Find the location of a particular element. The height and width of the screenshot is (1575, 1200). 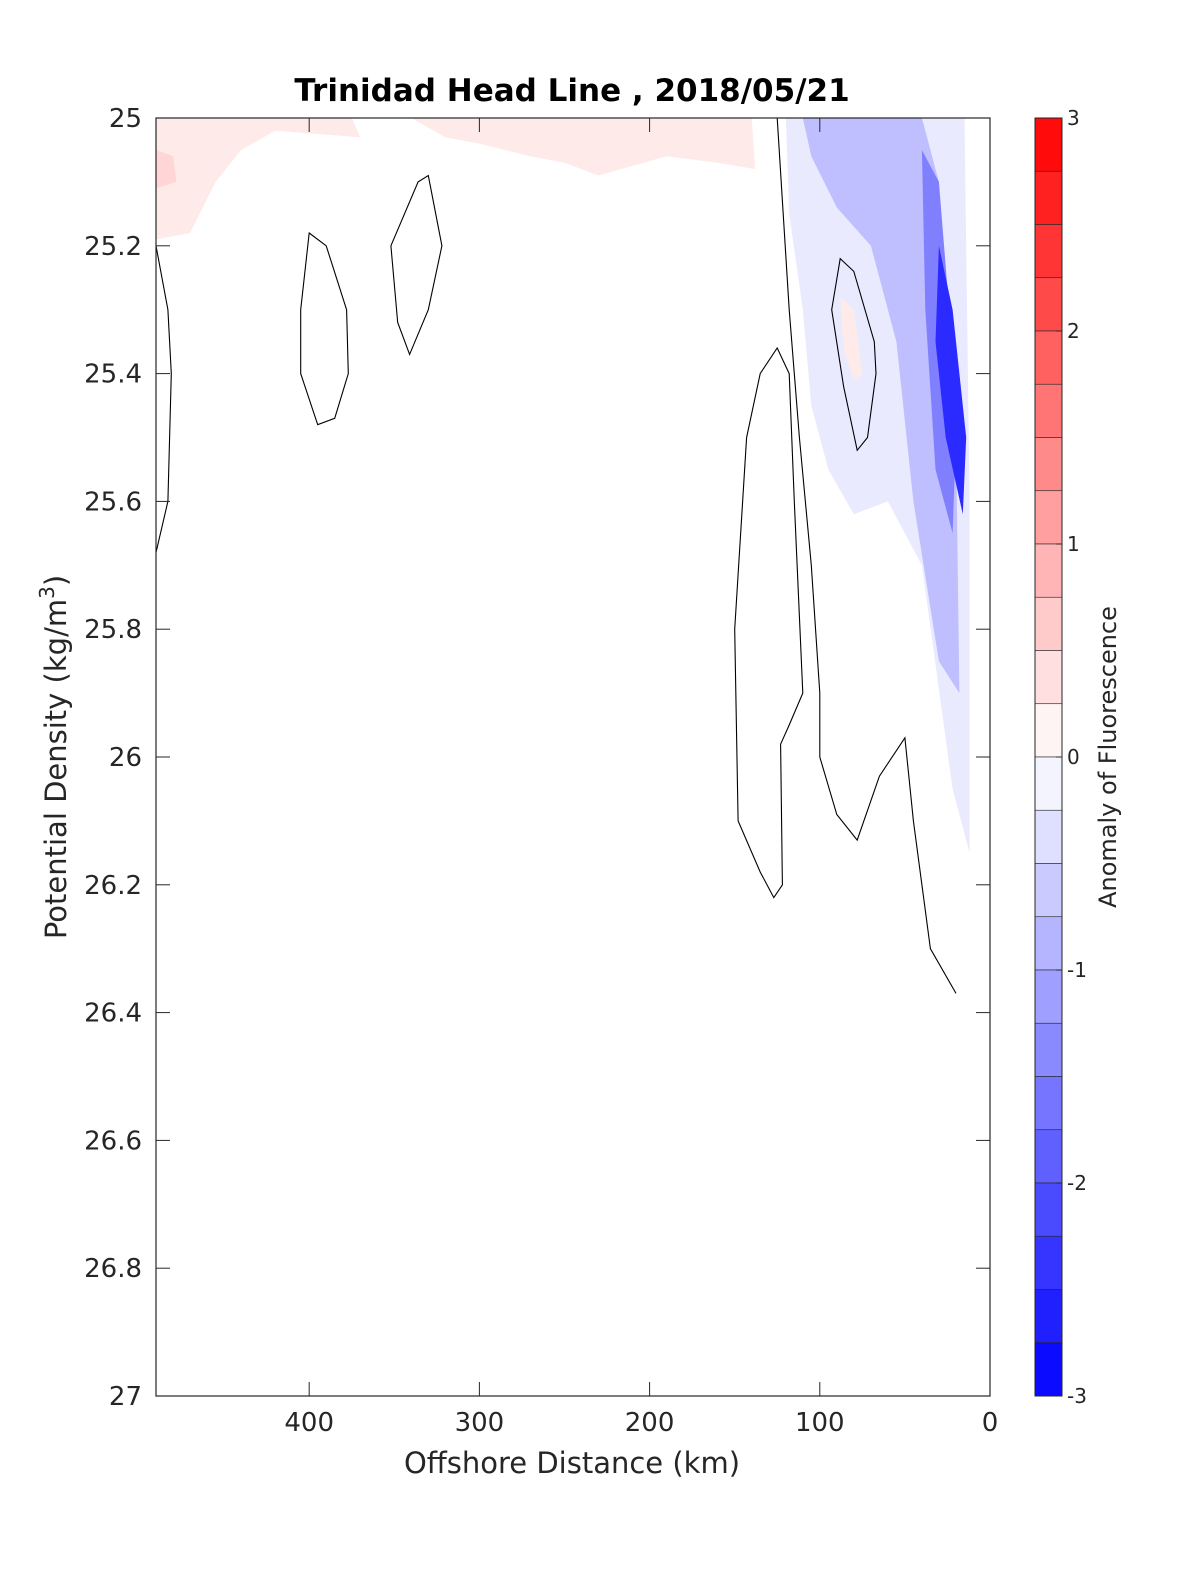

y-tick-label-9: 26.8 is located at coordinates (113, 1269).